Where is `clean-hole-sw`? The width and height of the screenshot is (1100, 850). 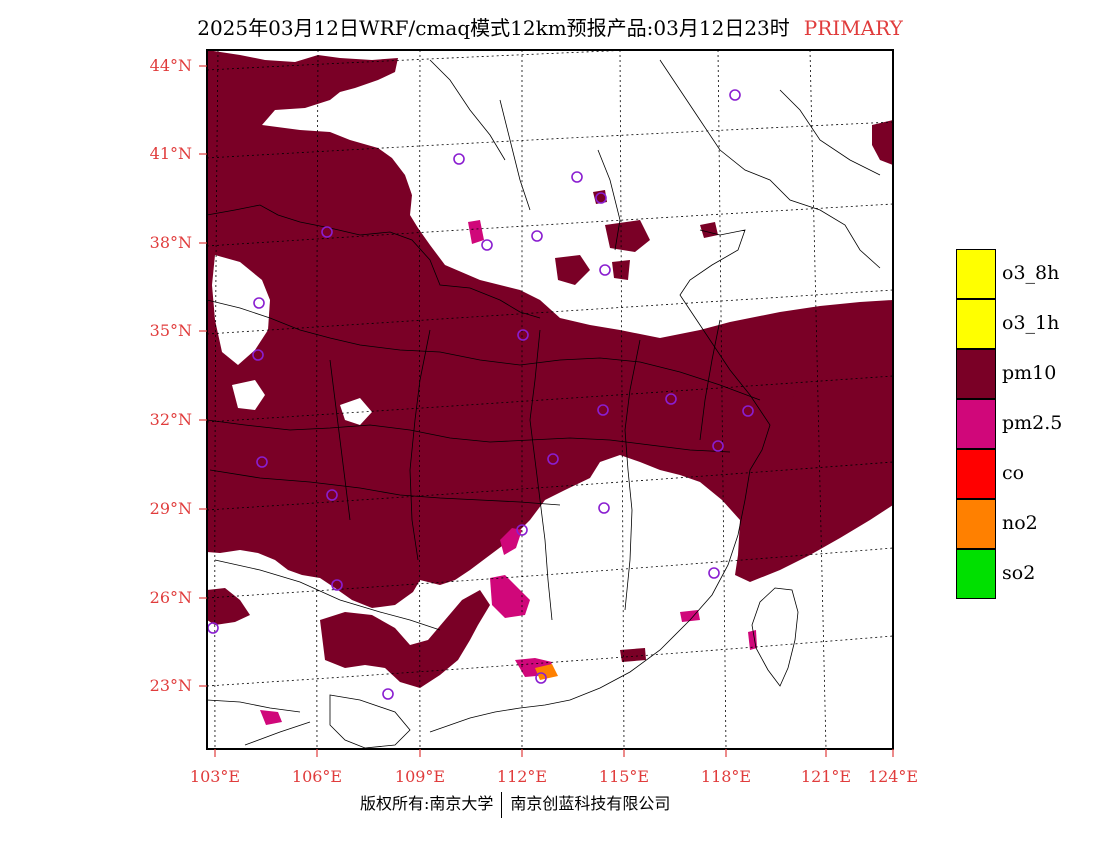
clean-hole-sw is located at coordinates (248, 395).